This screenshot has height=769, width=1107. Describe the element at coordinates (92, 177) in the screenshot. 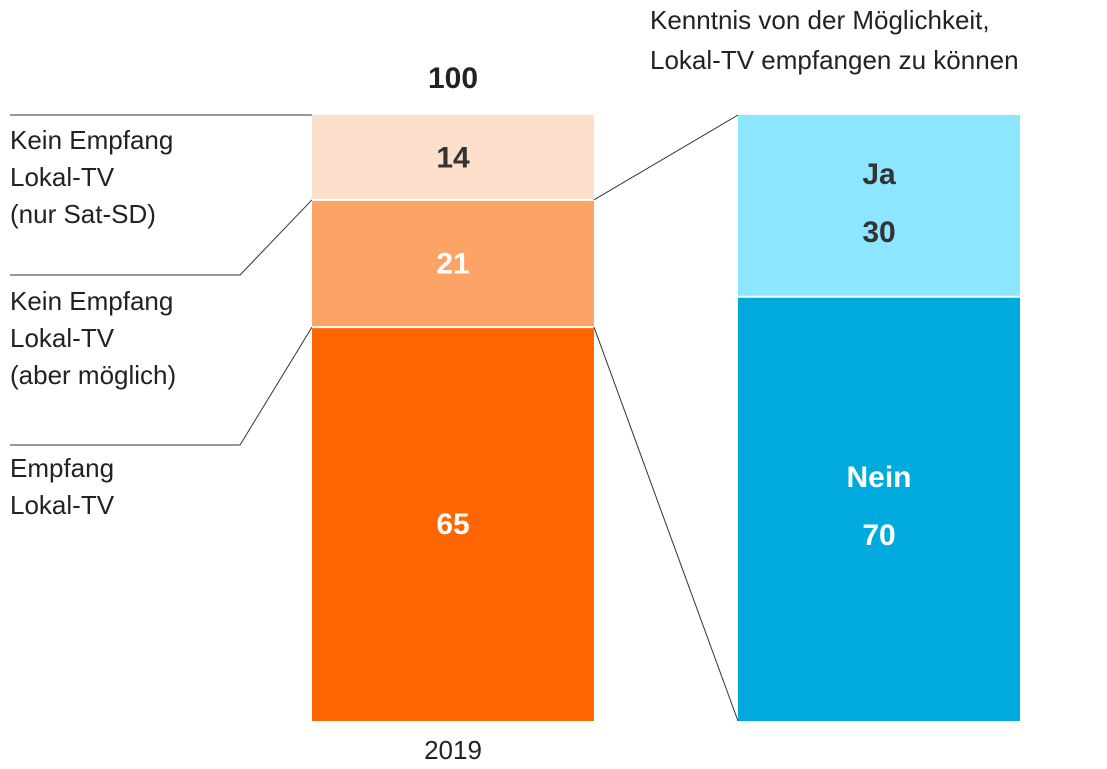

I see `legend-label: Kein Empfang Lokal-TV (nur Sat-SD)` at that location.